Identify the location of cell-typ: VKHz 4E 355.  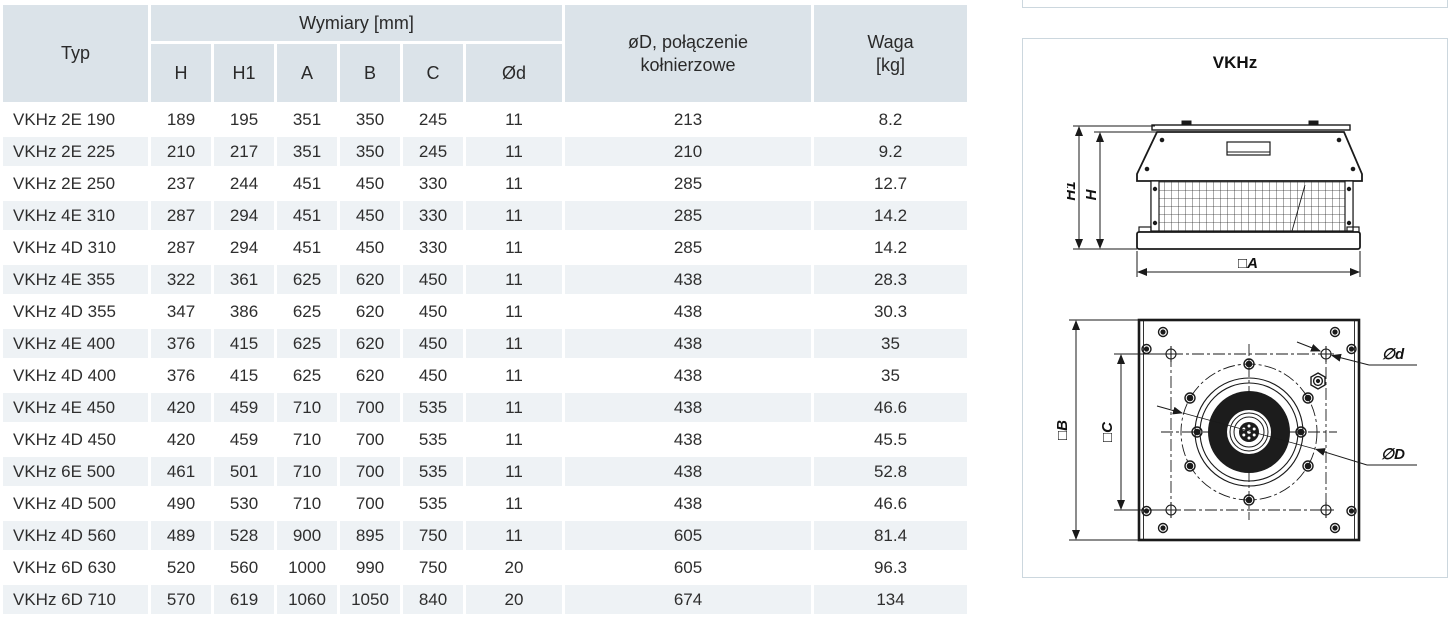
(75, 279).